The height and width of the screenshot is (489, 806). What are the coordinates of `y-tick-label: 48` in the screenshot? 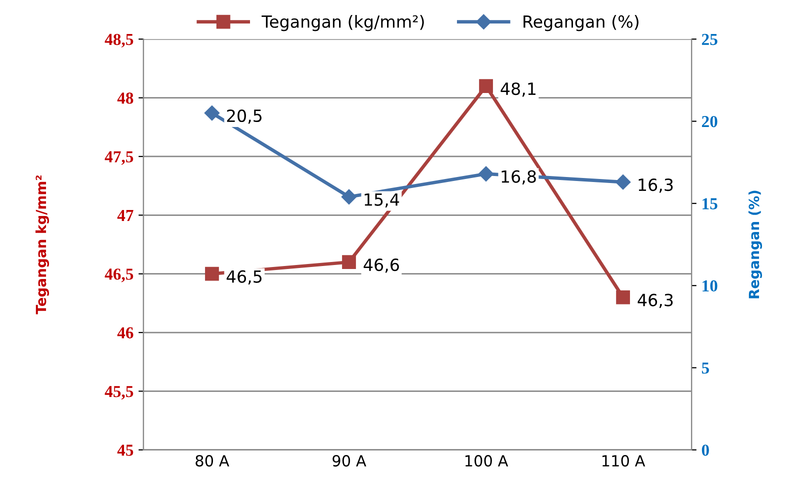 It's located at (125, 98).